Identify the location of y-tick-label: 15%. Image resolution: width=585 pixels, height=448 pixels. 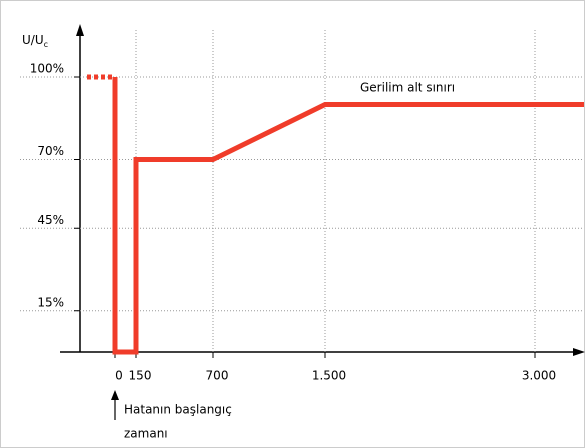
(50, 302).